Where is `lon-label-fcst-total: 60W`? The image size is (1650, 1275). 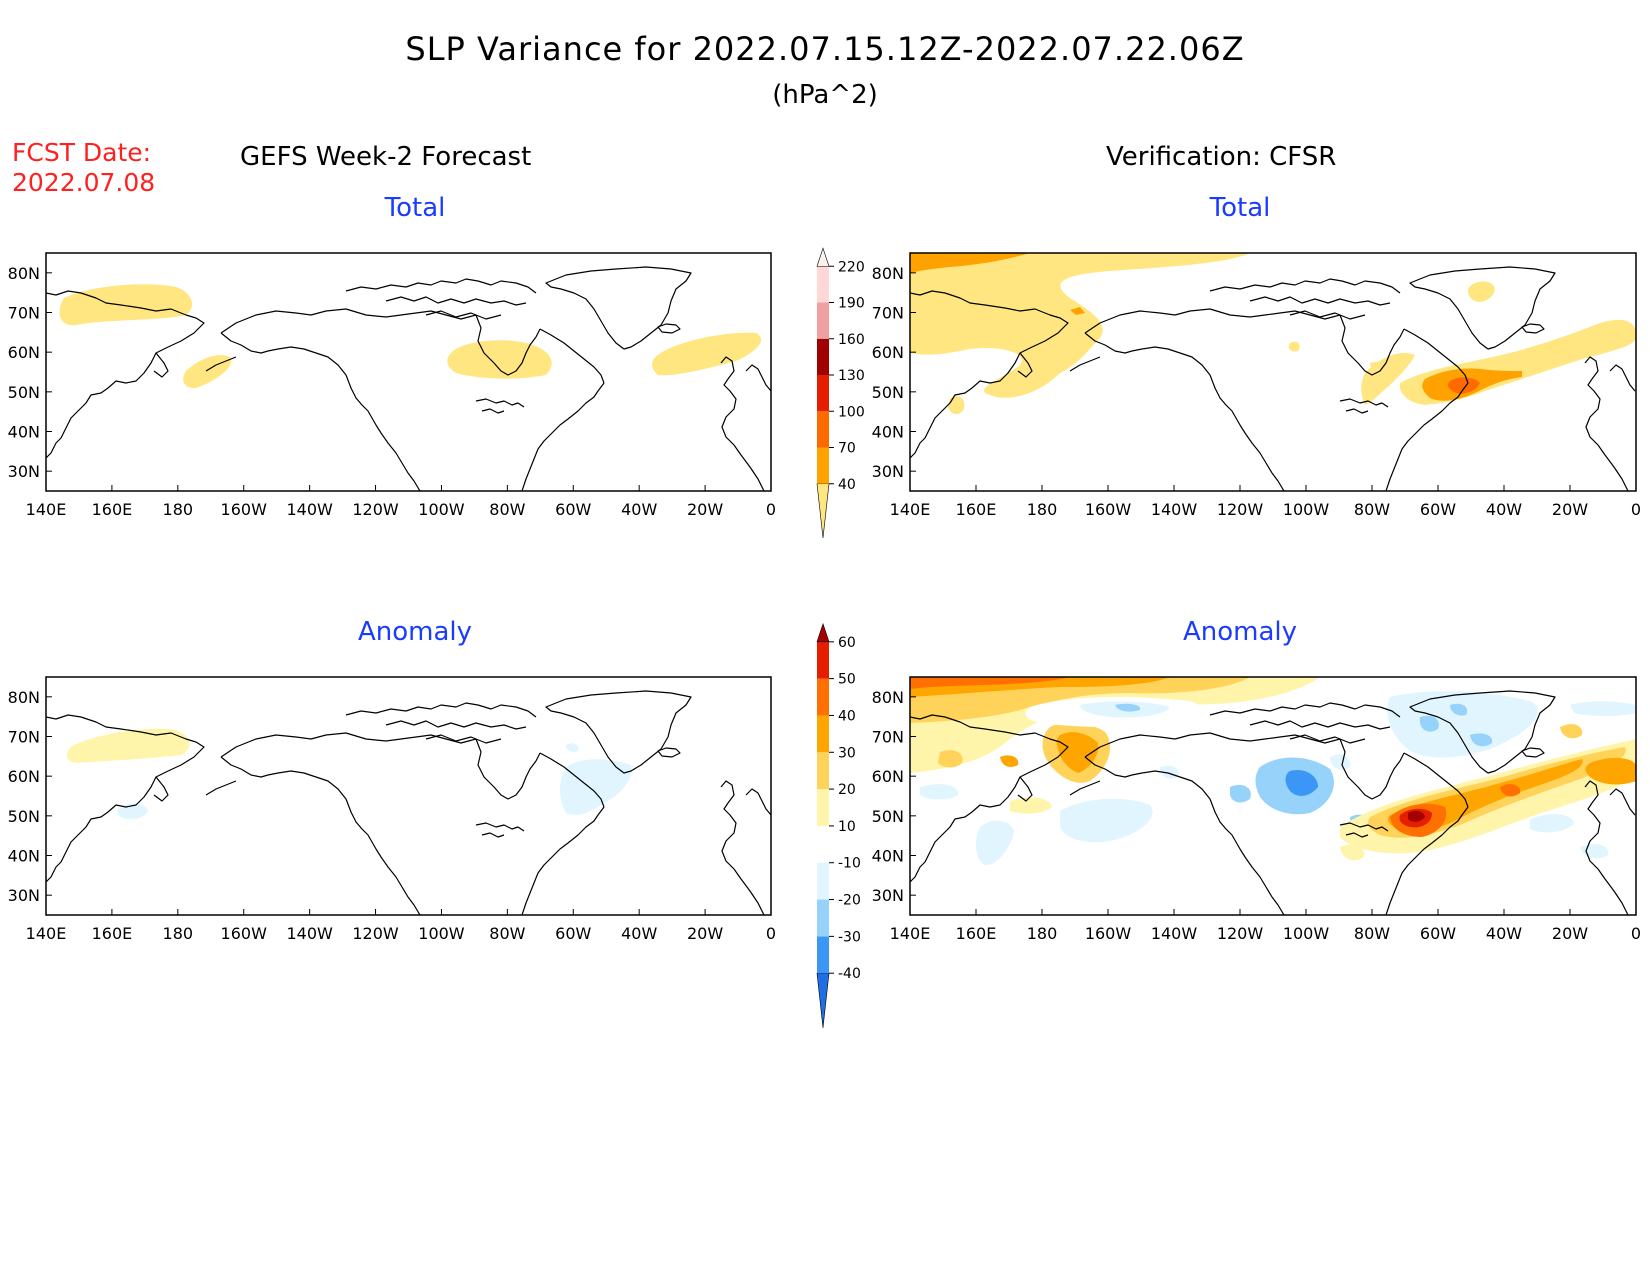 lon-label-fcst-total: 60W is located at coordinates (573, 509).